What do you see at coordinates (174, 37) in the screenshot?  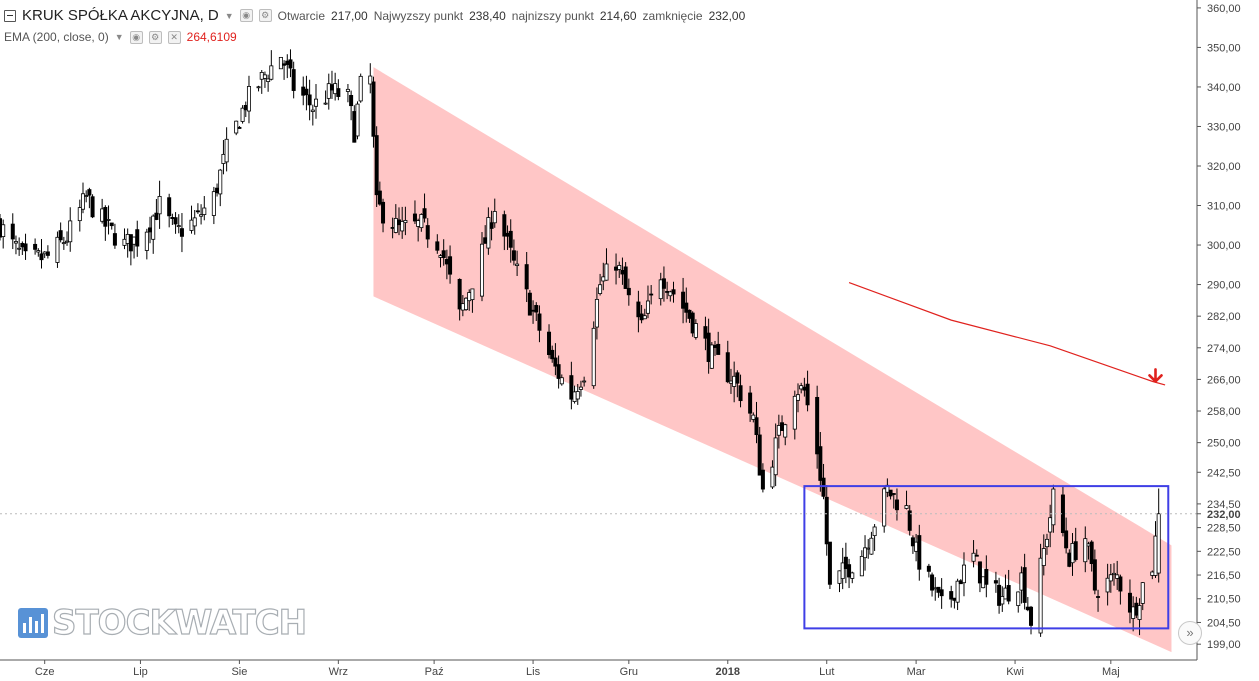 I see `close-icon: ✕` at bounding box center [174, 37].